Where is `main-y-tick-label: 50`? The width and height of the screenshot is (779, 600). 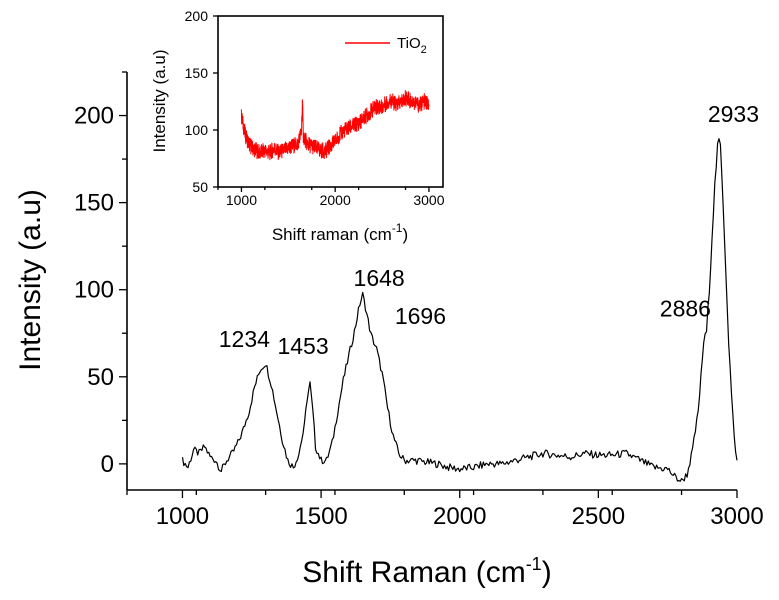 main-y-tick-label: 50 is located at coordinates (100, 377).